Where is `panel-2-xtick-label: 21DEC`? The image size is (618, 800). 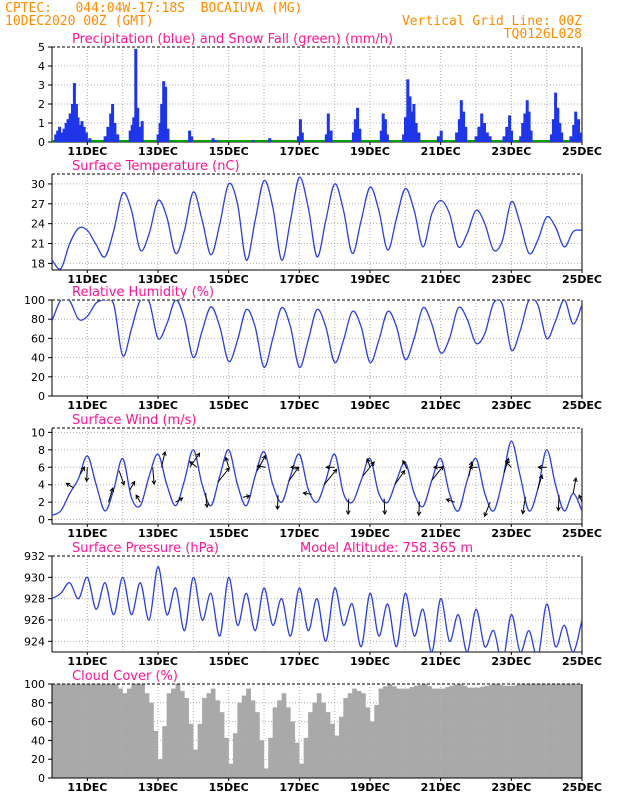 panel-2-xtick-label: 21DEC is located at coordinates (441, 279).